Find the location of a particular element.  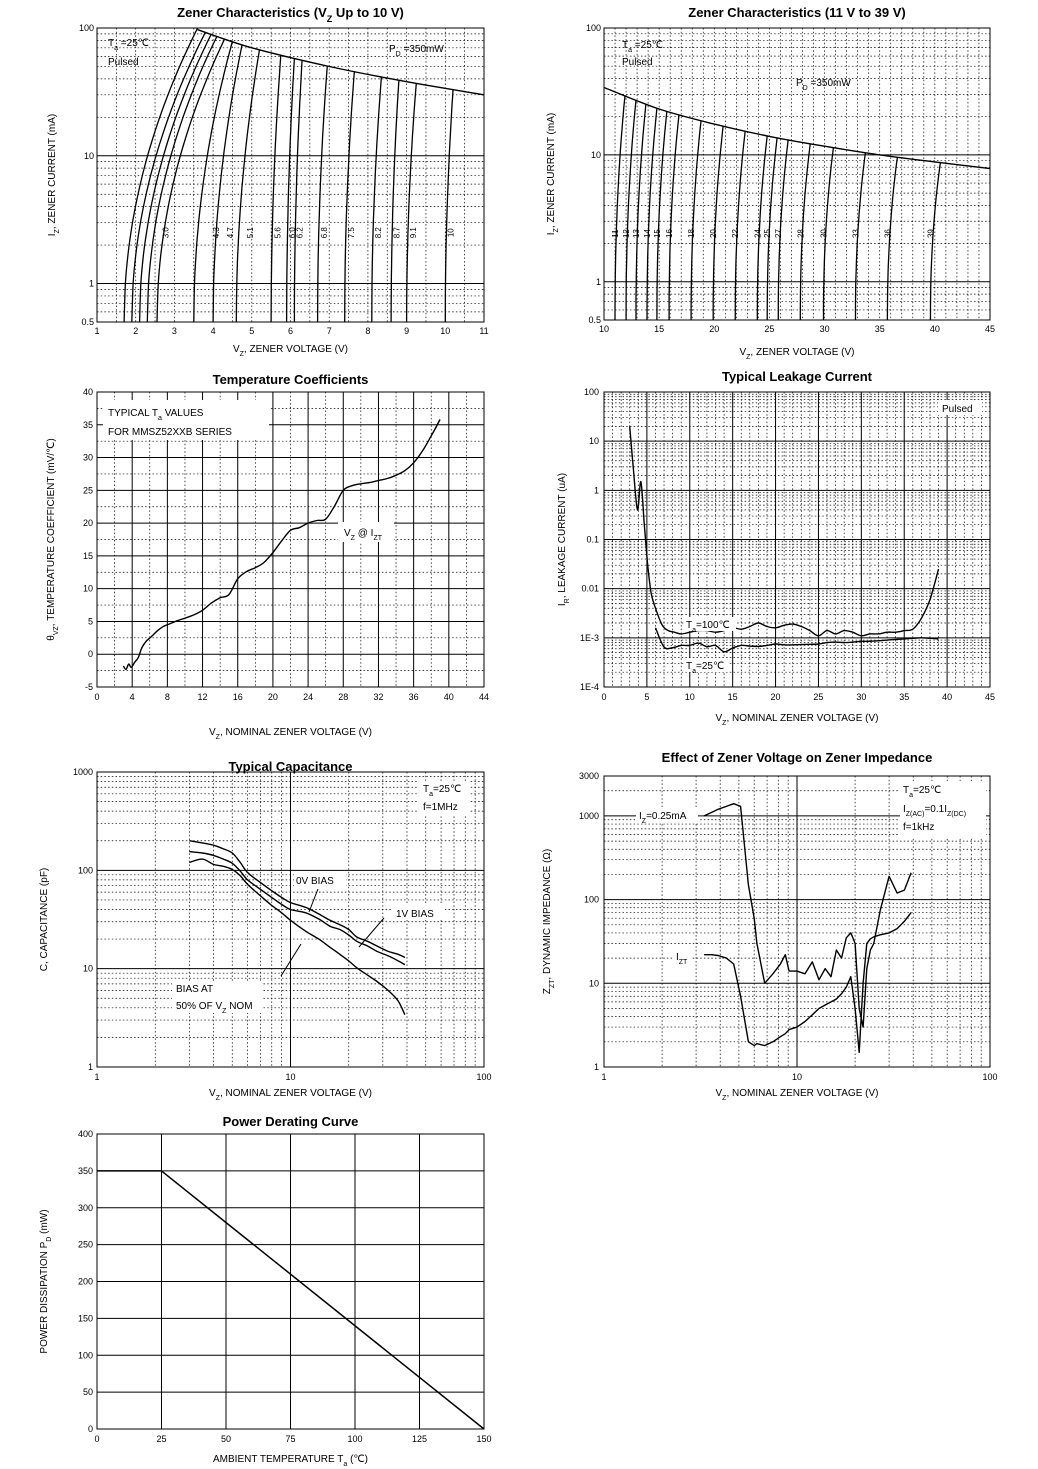

x-tick-label: 100 is located at coordinates (354, 1439).